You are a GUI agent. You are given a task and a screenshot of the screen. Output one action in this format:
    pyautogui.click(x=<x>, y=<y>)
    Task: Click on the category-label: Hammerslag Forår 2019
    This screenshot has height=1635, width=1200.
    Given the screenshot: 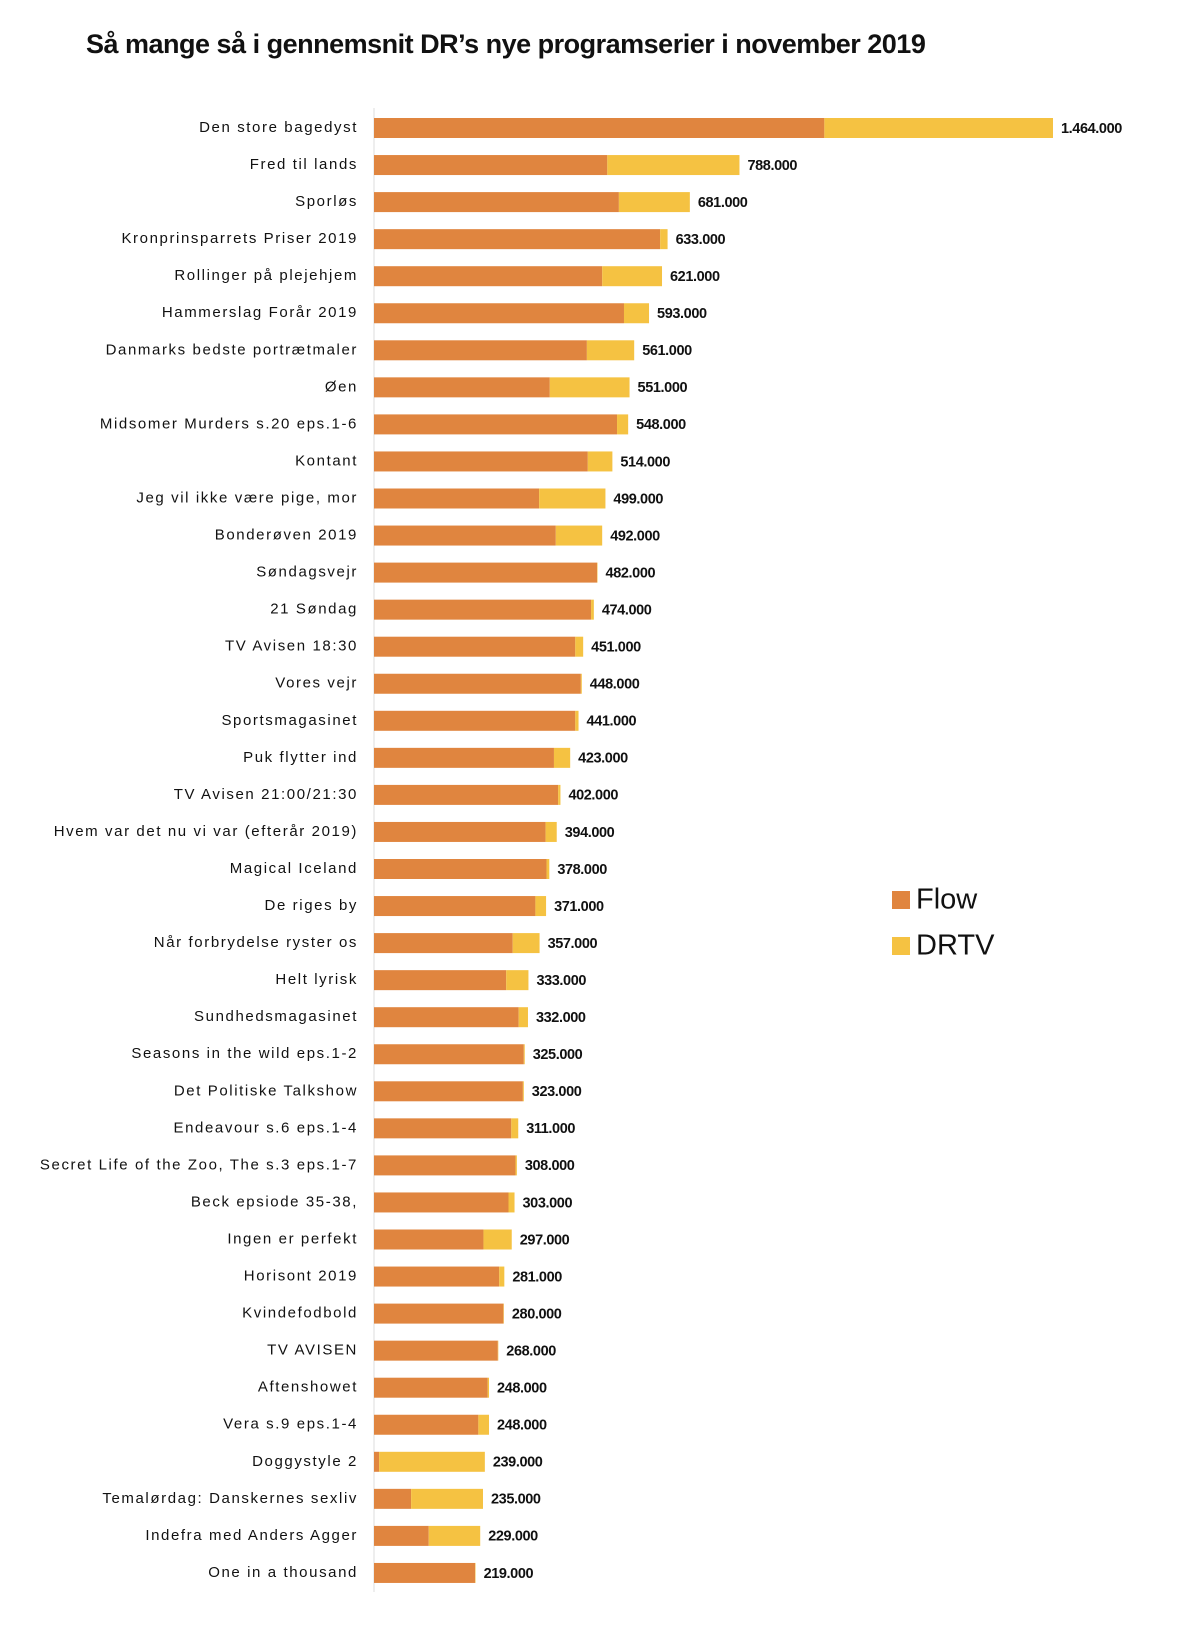 What is the action you would take?
    pyautogui.click(x=260, y=312)
    